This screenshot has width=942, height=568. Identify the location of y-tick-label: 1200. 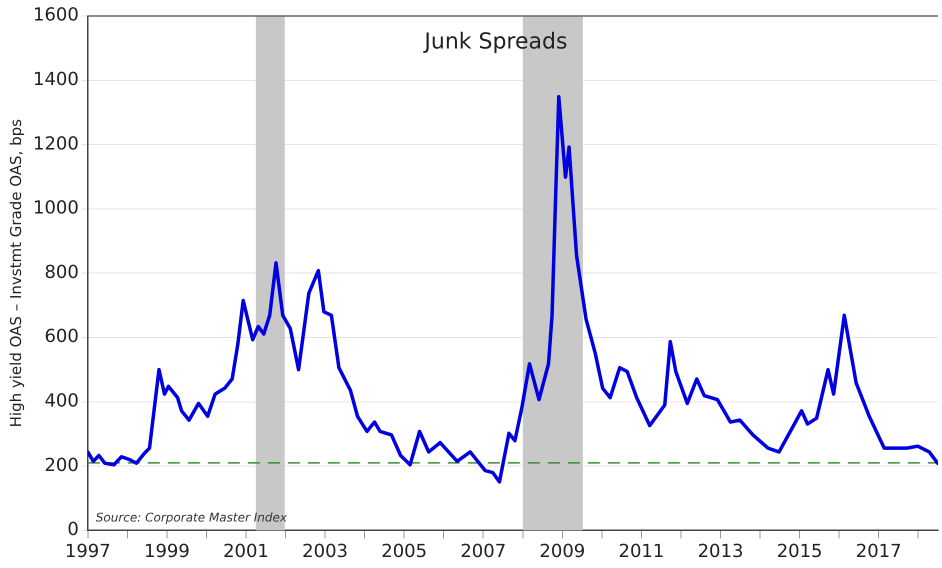
(55, 143).